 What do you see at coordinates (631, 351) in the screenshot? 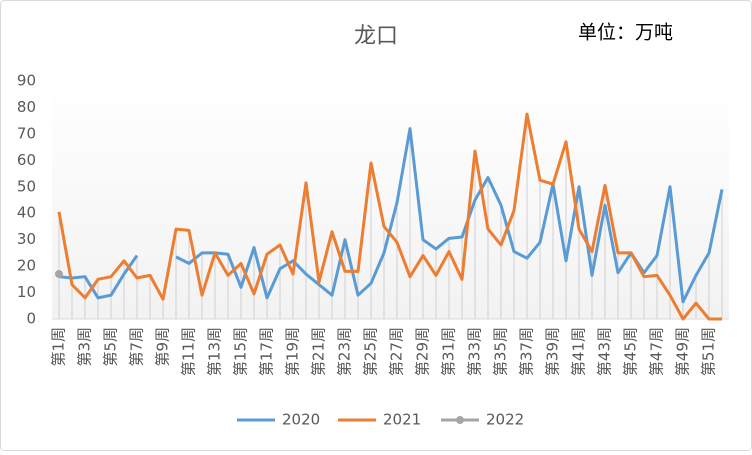
I see `x-tick-label: 第45周` at bounding box center [631, 351].